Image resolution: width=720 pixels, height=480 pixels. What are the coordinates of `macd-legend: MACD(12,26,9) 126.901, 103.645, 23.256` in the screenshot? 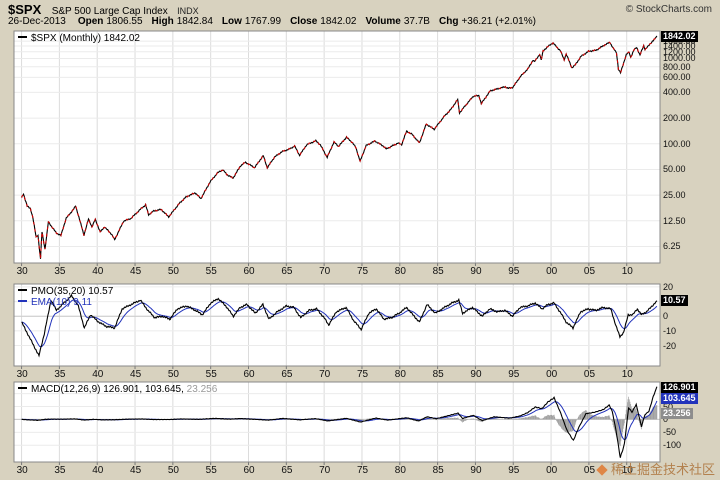 It's located at (117, 389).